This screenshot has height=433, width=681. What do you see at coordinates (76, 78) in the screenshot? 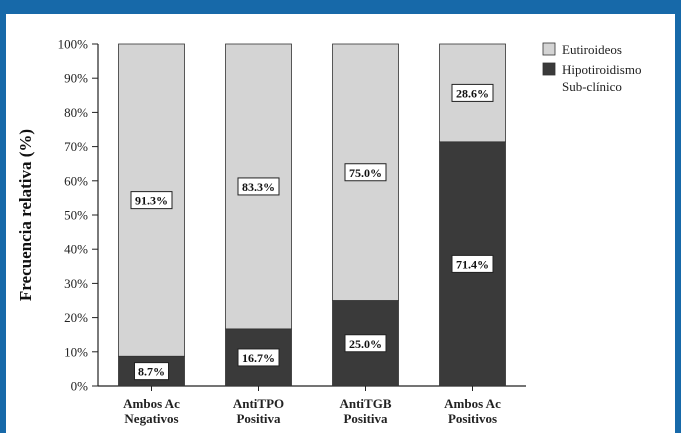
I see `y-tick-label: 90%` at bounding box center [76, 78].